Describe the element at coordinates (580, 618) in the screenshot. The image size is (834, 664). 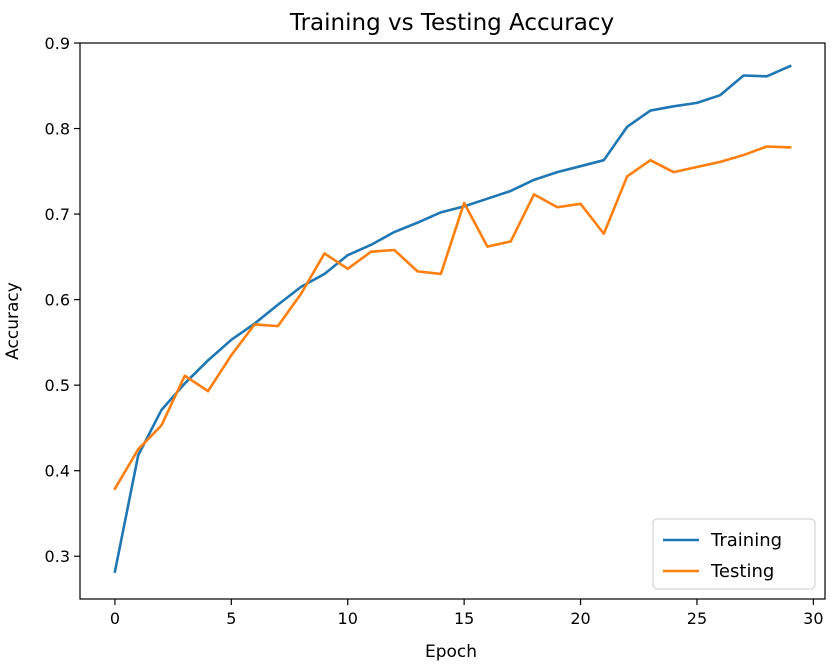
I see `x-tick-label: 20` at that location.